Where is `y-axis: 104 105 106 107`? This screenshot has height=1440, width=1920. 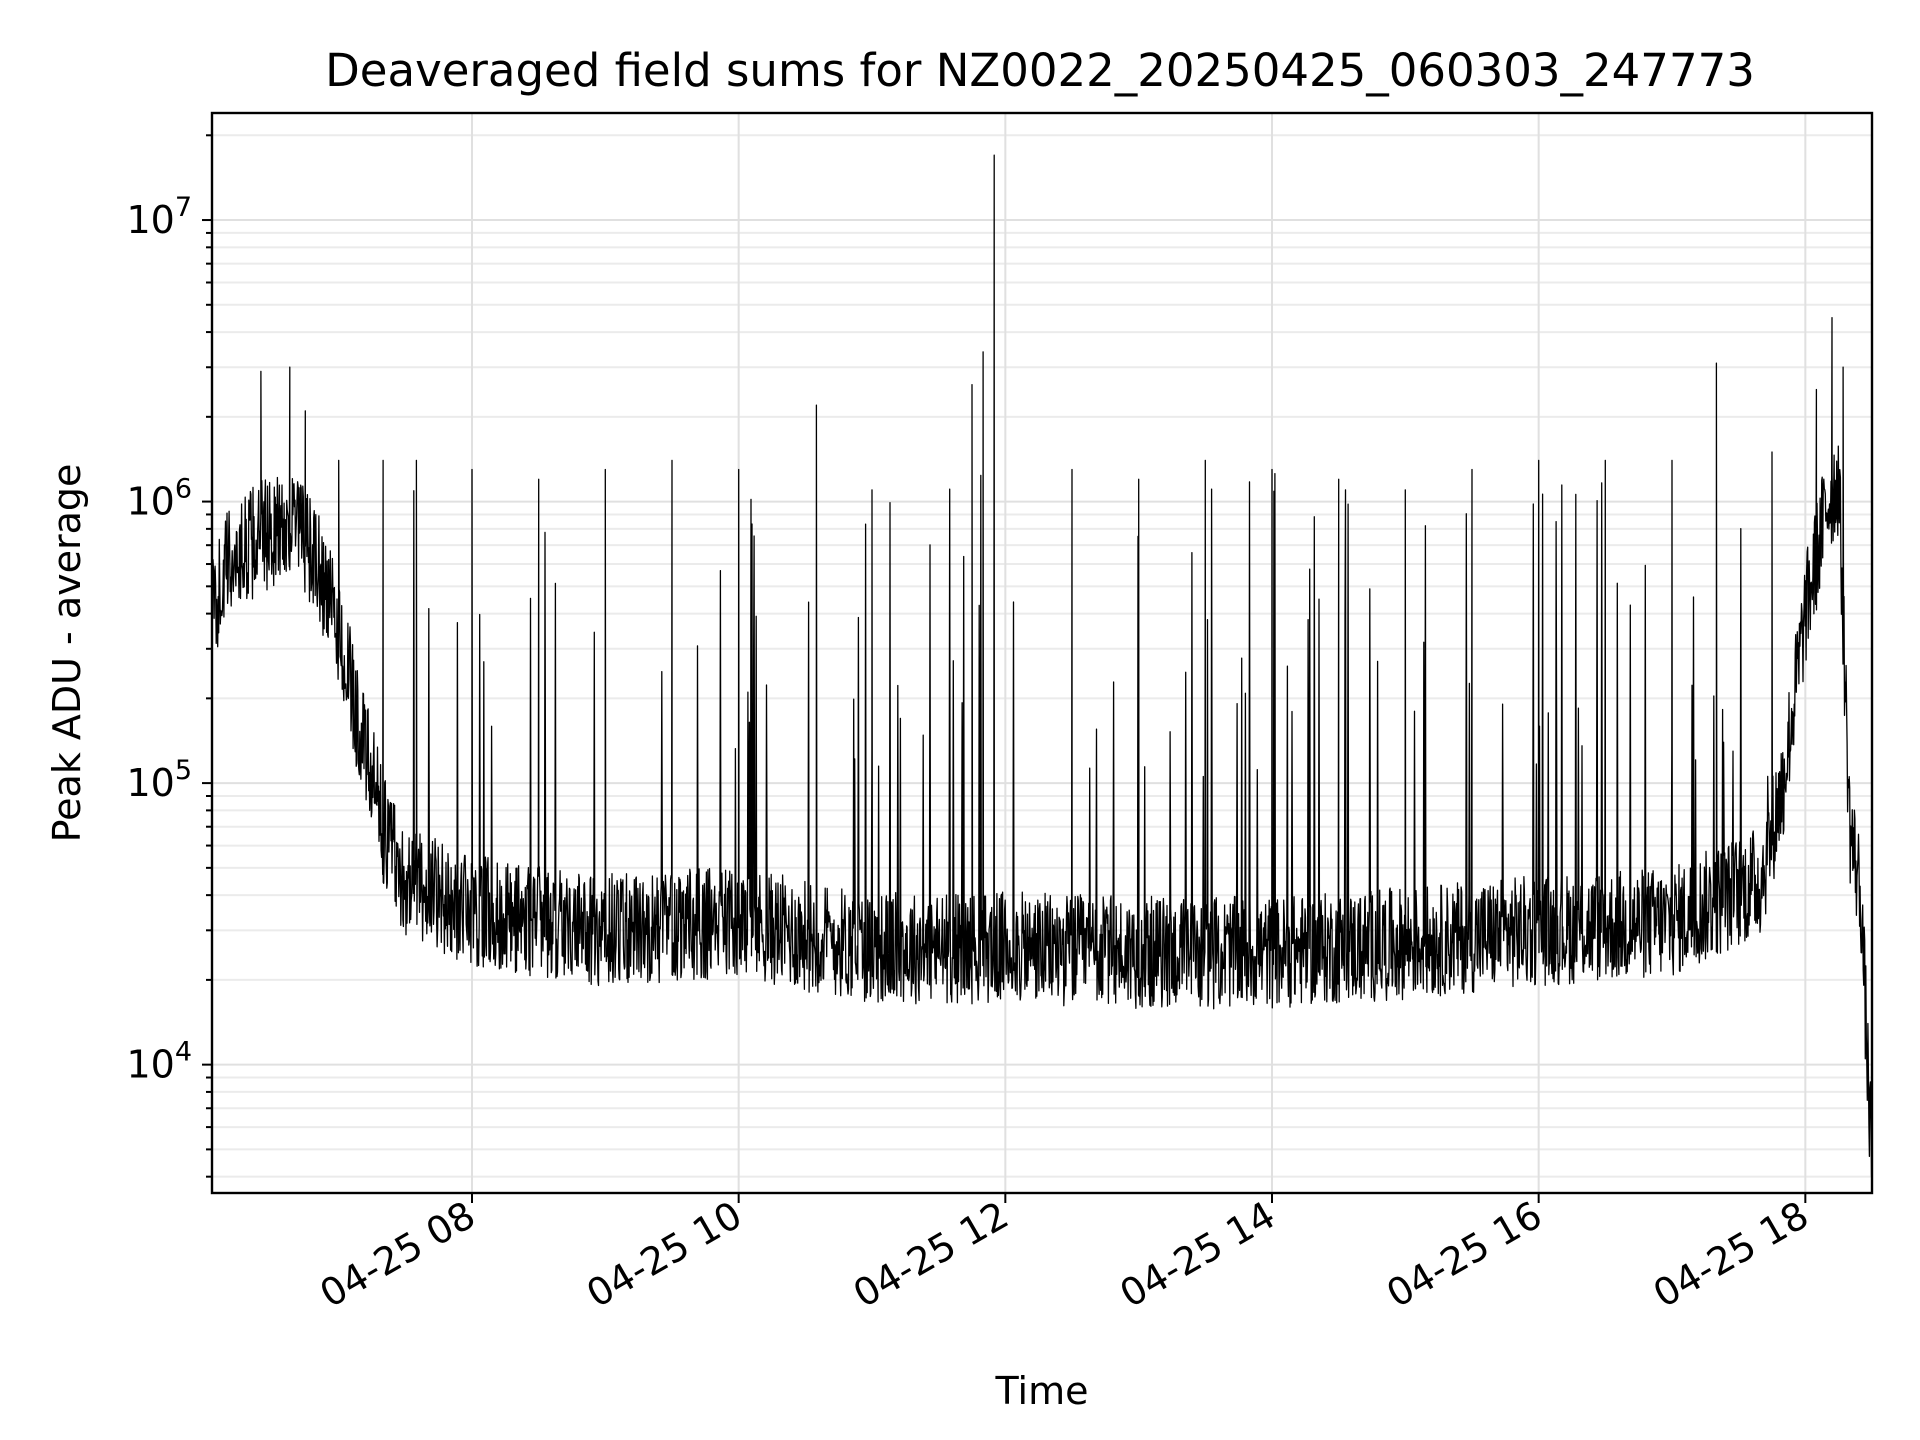
y-axis: 104 105 106 107 is located at coordinates (169, 656).